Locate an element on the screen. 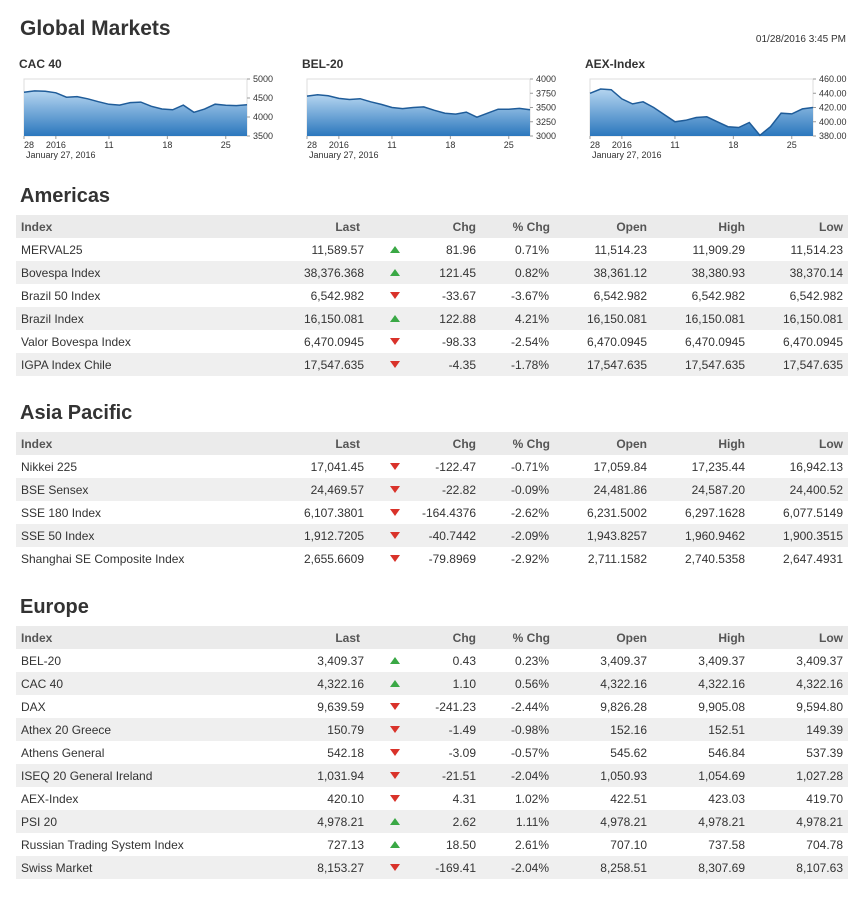 The image size is (866, 905). table-cell: 1,900.3515 is located at coordinates (812, 536).